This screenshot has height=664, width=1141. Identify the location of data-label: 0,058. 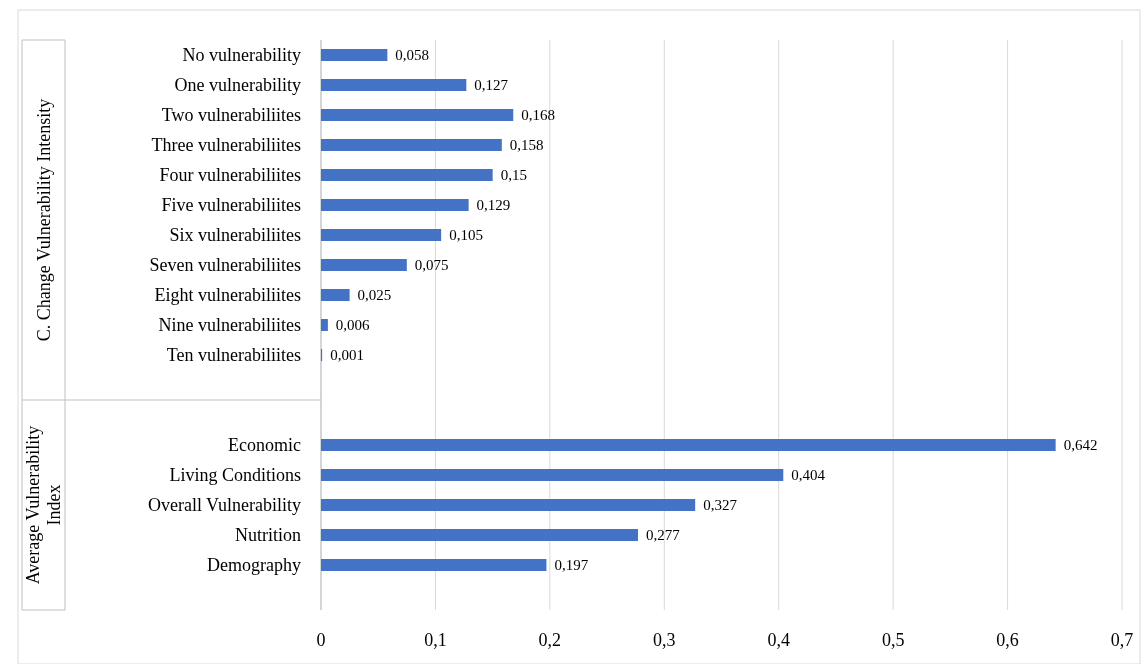
(412, 55).